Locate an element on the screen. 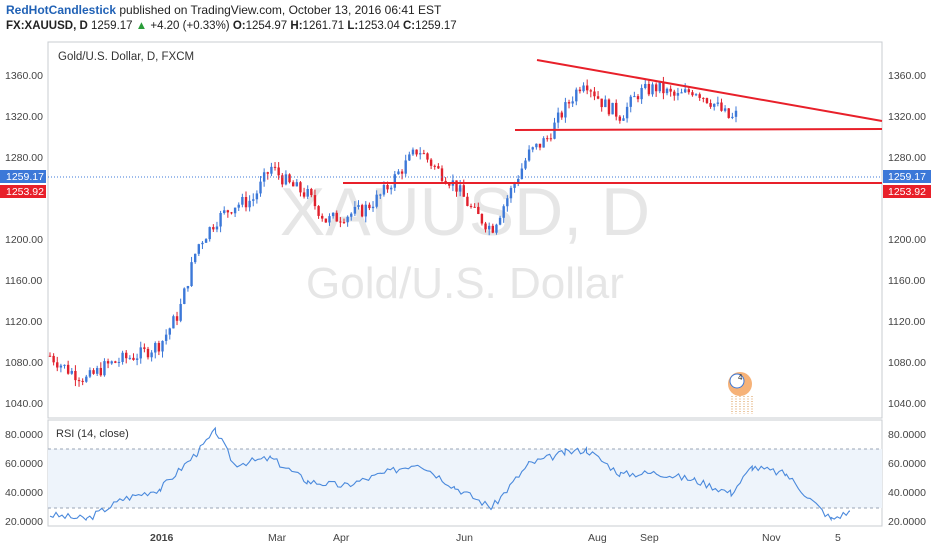 The height and width of the screenshot is (550, 932). y-tick-right: 1280.00 is located at coordinates (907, 158).